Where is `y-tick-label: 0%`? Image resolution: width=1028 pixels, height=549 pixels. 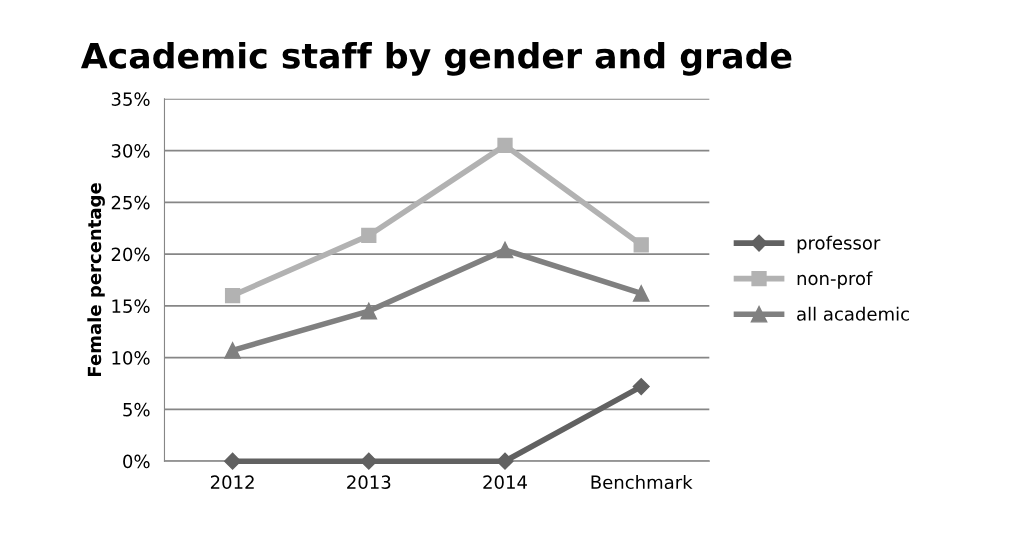
y-tick-label: 0% is located at coordinates (136, 461).